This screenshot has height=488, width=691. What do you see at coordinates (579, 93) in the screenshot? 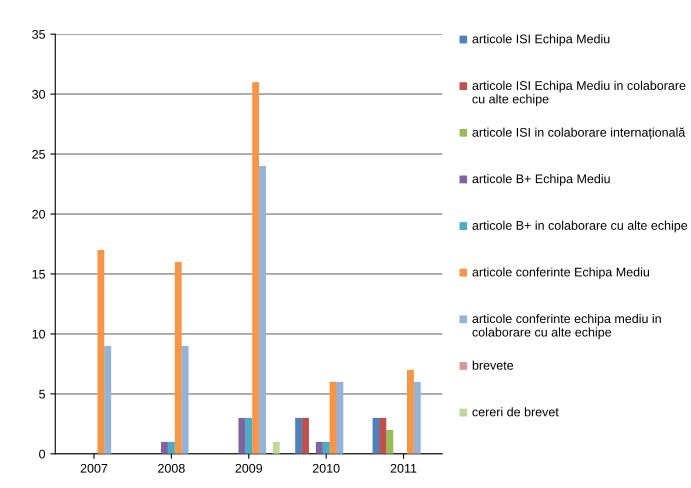
I see `legend-label: articole ISI Echipa Mediu in colaborare cu alte echipe` at bounding box center [579, 93].